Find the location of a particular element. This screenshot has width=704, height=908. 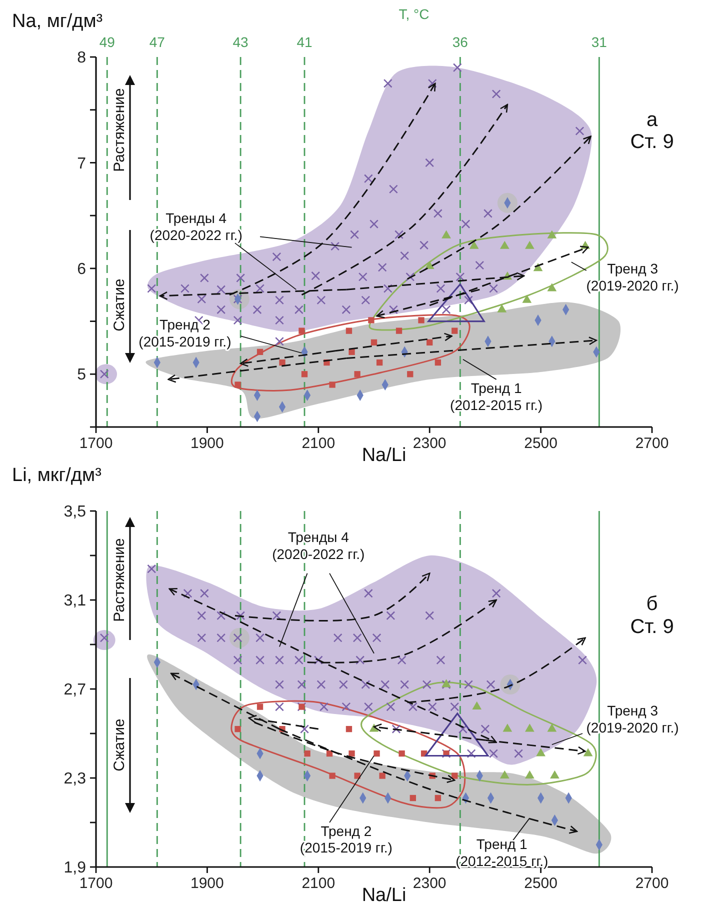

y-tick-label: 8 is located at coordinates (81, 58).